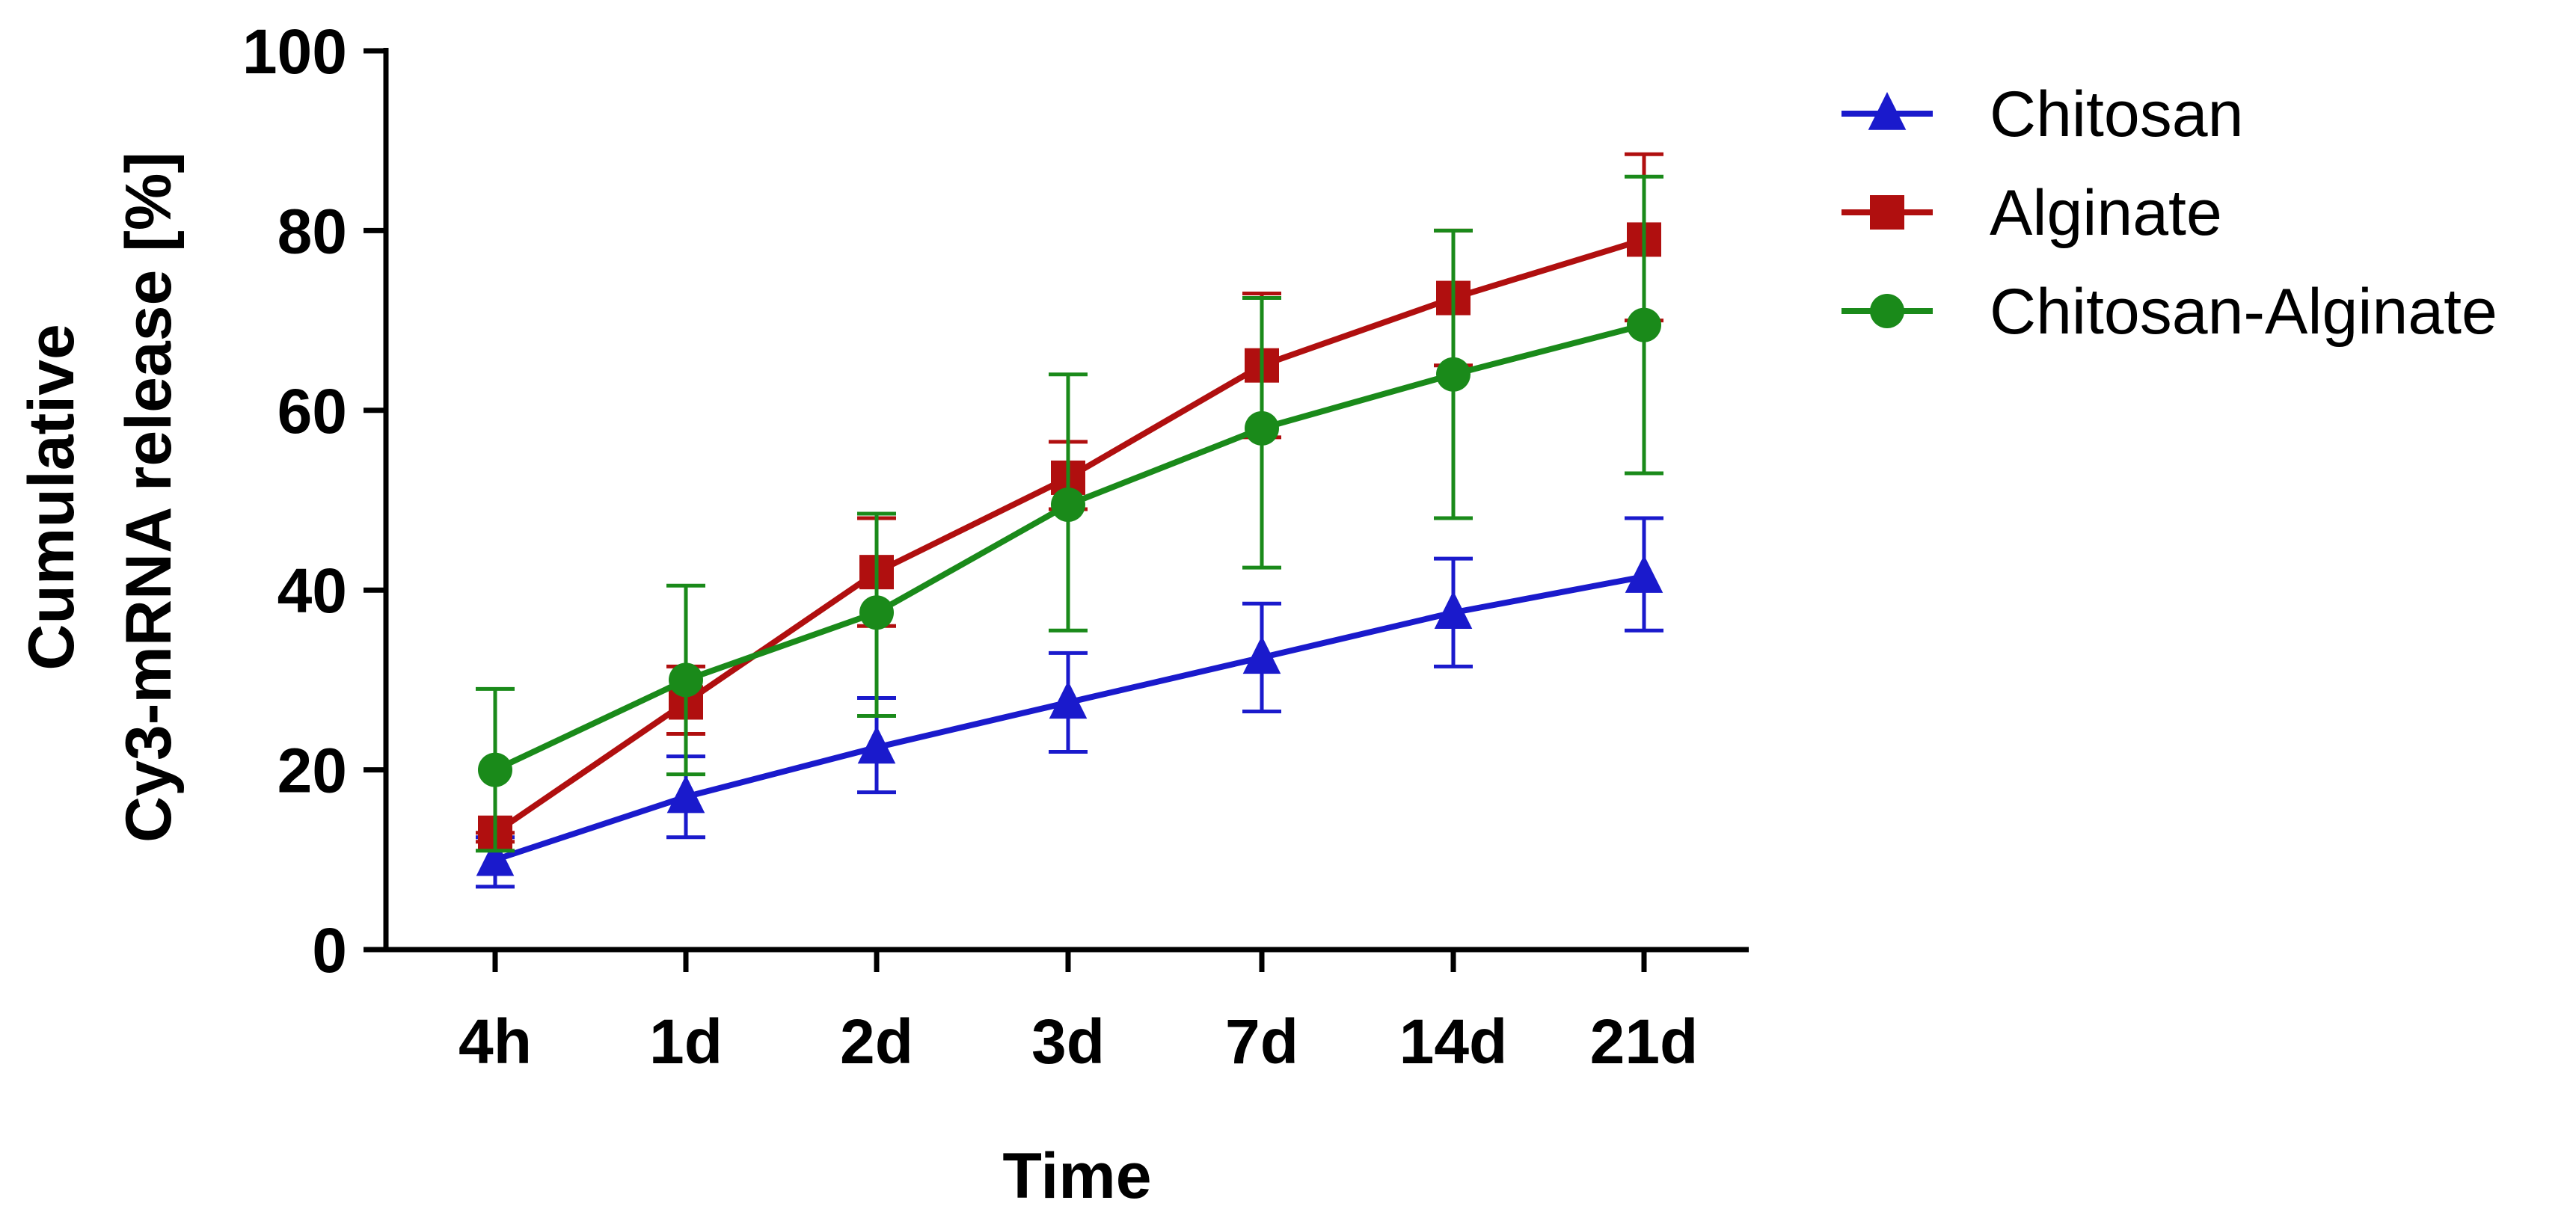 The height and width of the screenshot is (1224, 2576). Describe the element at coordinates (1453, 1041) in the screenshot. I see `x-tick-label: 14d` at that location.